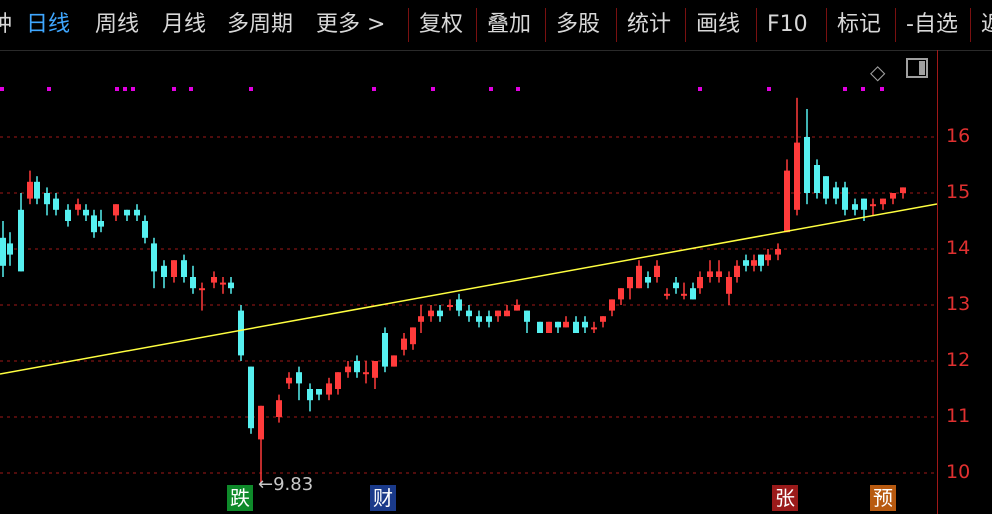 The width and height of the screenshot is (992, 514). What do you see at coordinates (958, 304) in the screenshot?
I see `price-tick: 13` at bounding box center [958, 304].